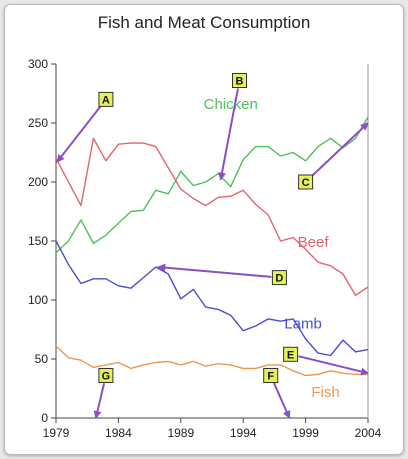  I want to click on x-tick-label: 1979, so click(56, 433).